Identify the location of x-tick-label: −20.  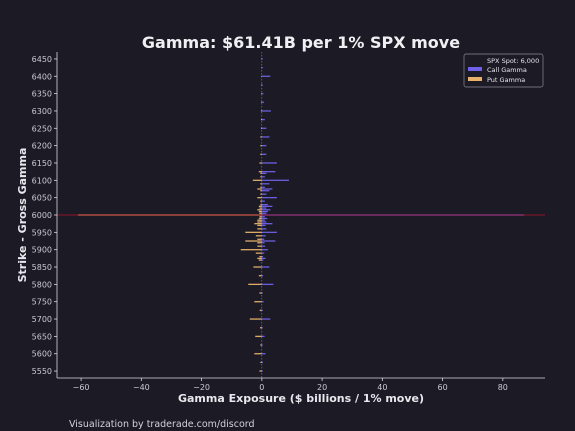
(201, 387).